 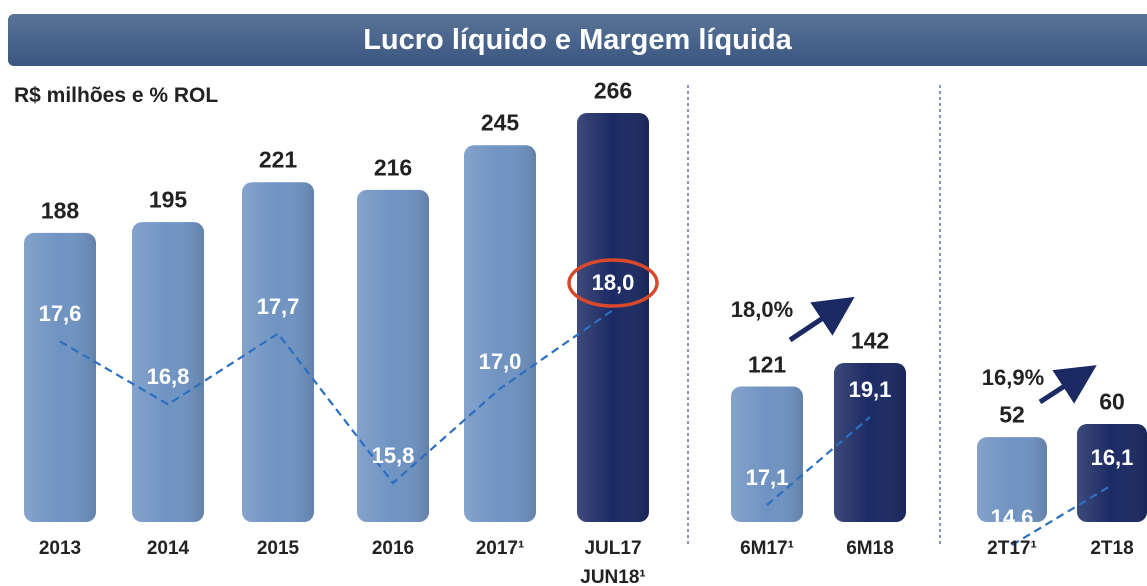 What do you see at coordinates (1112, 457) in the screenshot?
I see `margin-label: 16,1` at bounding box center [1112, 457].